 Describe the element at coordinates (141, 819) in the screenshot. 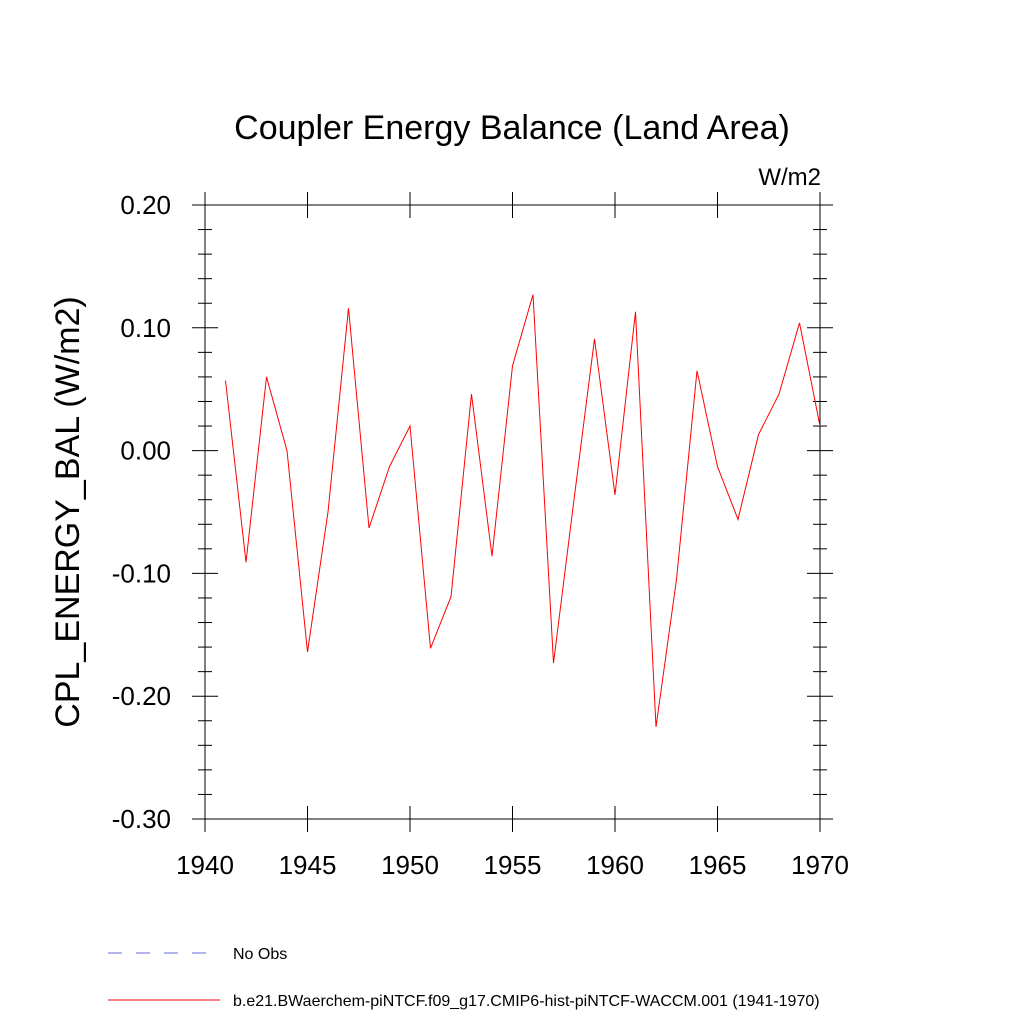

I see `y-tick-label: -0.30` at that location.